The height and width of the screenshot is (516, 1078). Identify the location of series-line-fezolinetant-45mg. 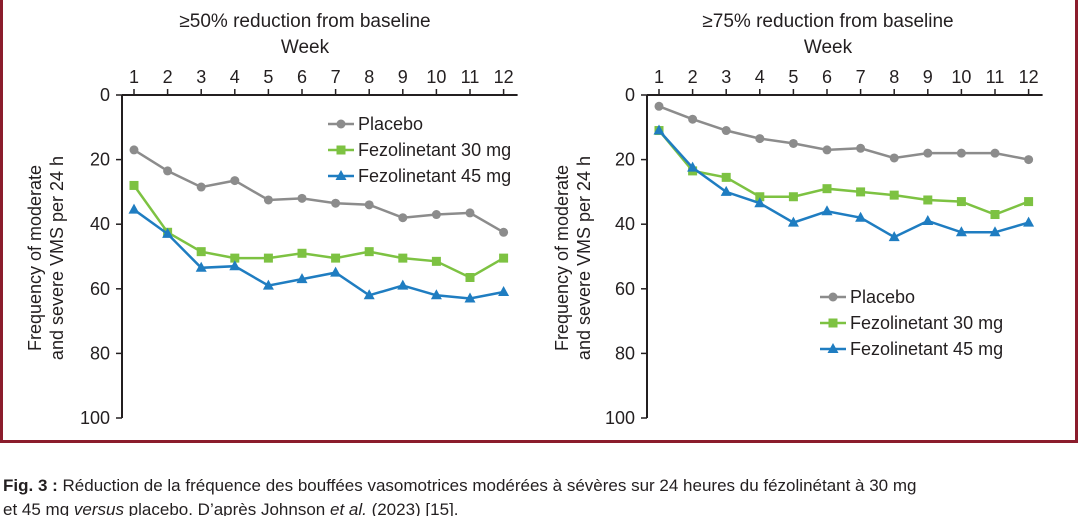
(318, 254).